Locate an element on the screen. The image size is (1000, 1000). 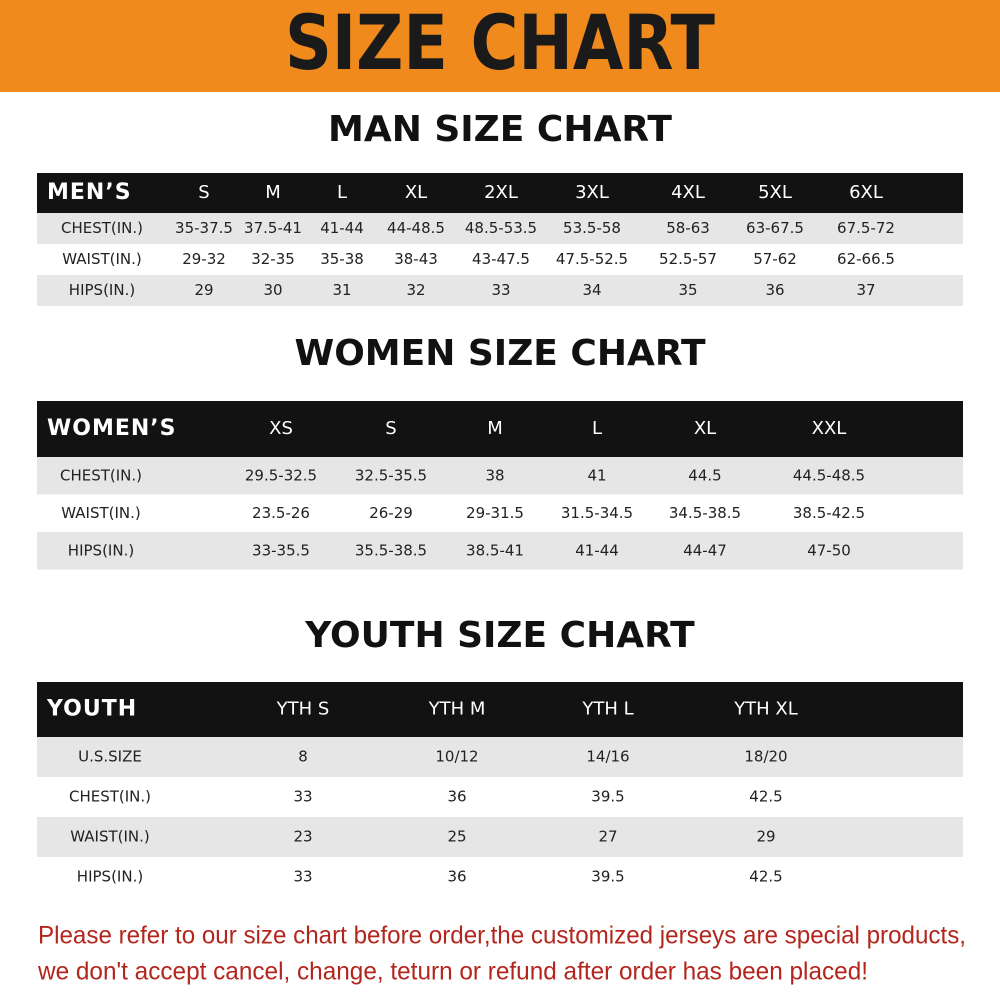
table-cell: 44.5-48.5 is located at coordinates (829, 475).